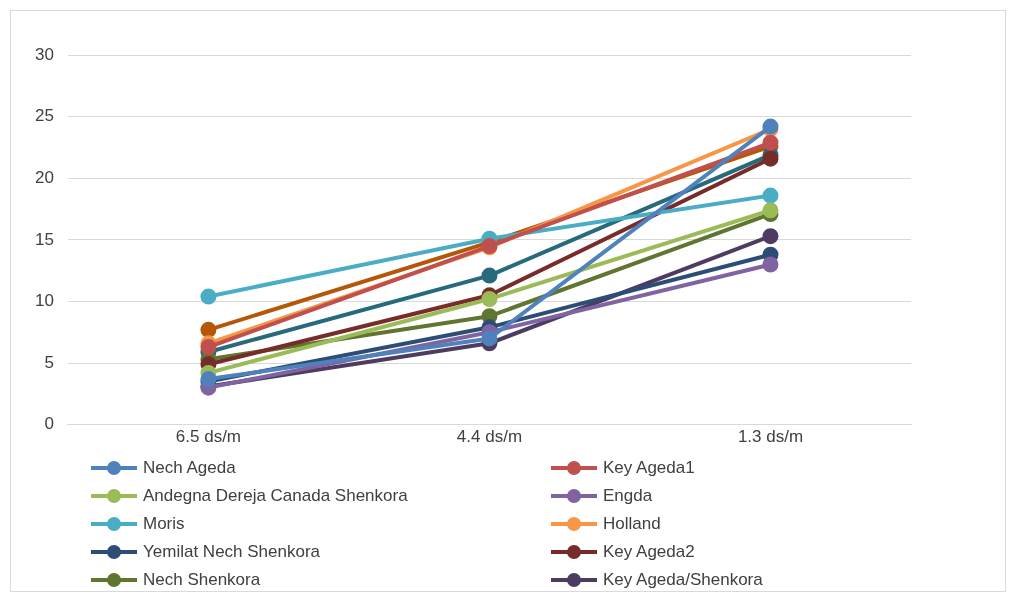 This screenshot has height=599, width=1016. Describe the element at coordinates (649, 468) in the screenshot. I see `legend-label: Key Ageda1` at that location.